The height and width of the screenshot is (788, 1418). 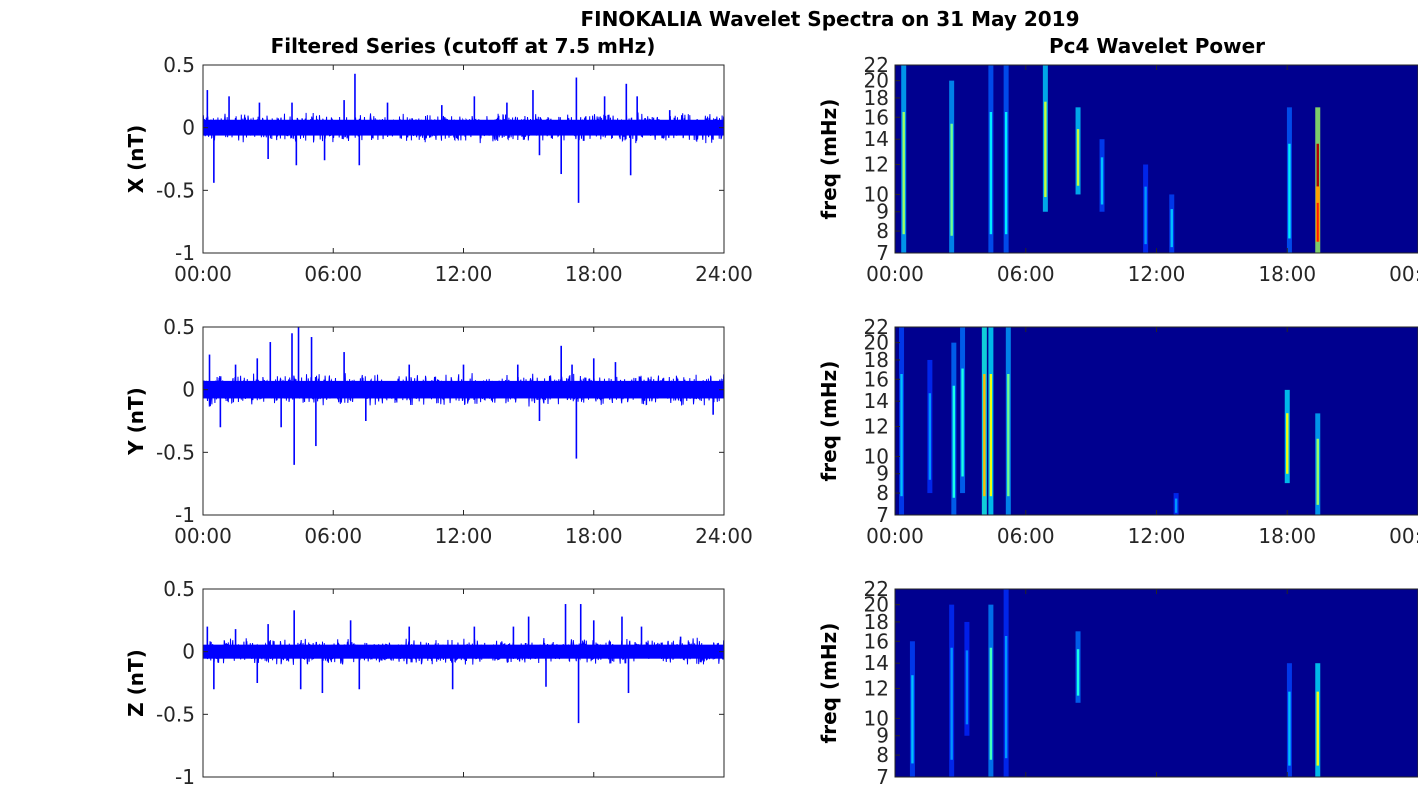 What do you see at coordinates (876, 98) in the screenshot?
I see `X-wavelet-ytick-label-7: 18` at bounding box center [876, 98].